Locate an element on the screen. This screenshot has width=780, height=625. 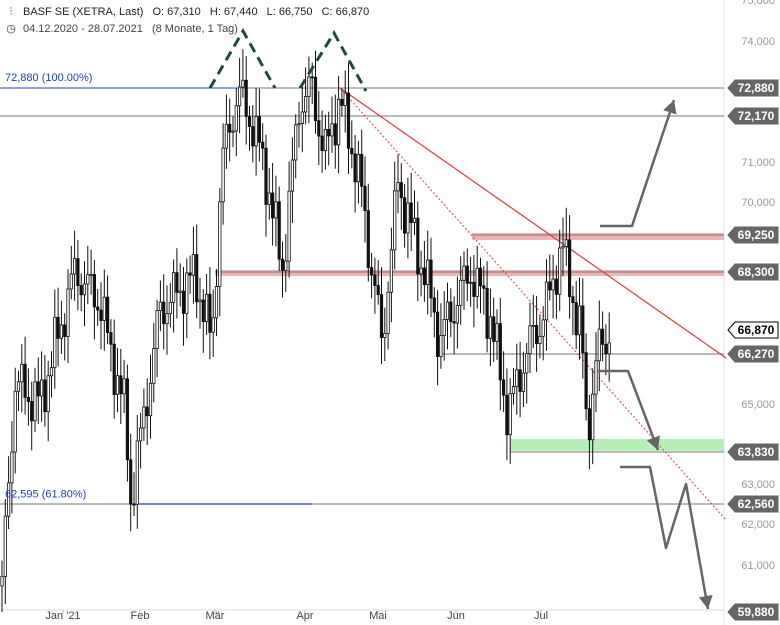
pattern-markers is located at coordinates (288, 59).